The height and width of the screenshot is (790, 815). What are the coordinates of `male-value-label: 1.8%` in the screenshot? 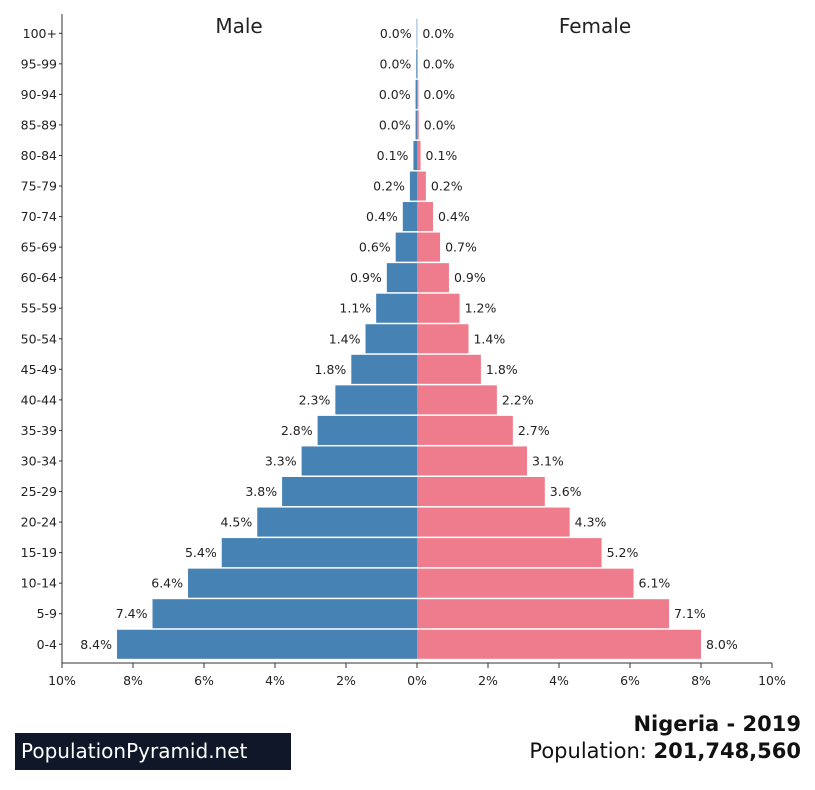 It's located at (331, 369).